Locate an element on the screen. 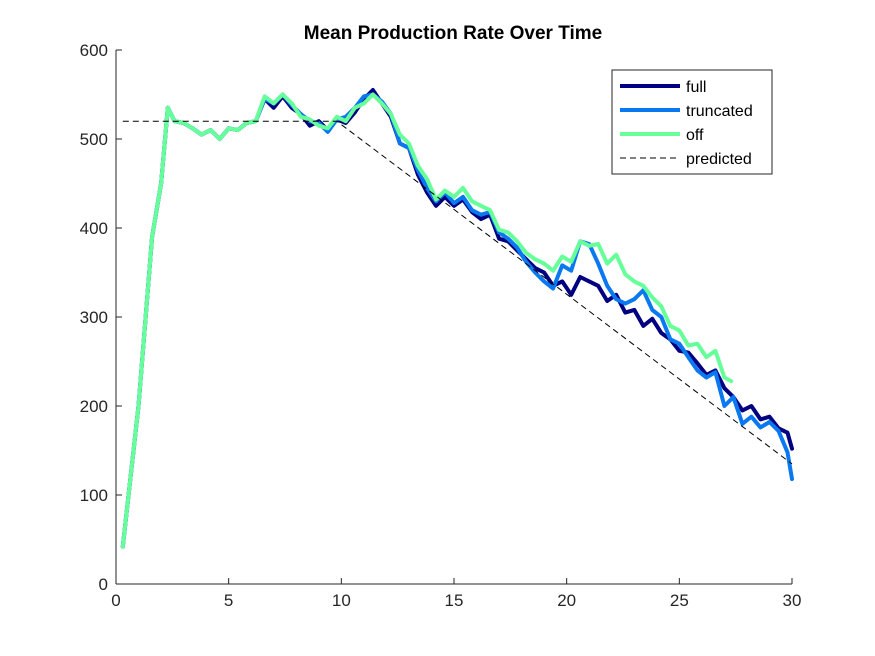 This screenshot has height=656, width=875. y-tick-label: 600 is located at coordinates (94, 50).